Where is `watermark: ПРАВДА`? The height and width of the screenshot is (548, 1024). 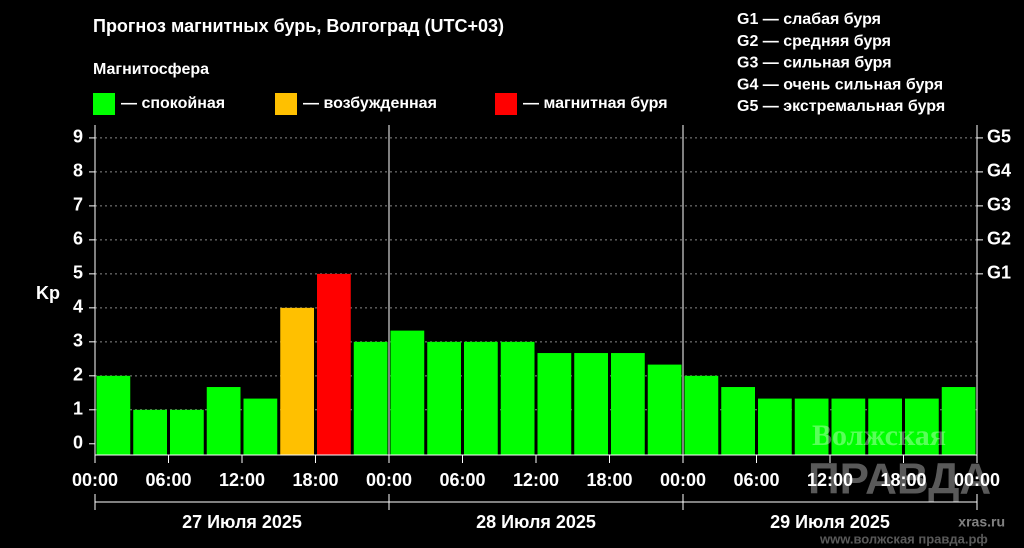 watermark: ПРАВДА is located at coordinates (899, 479).